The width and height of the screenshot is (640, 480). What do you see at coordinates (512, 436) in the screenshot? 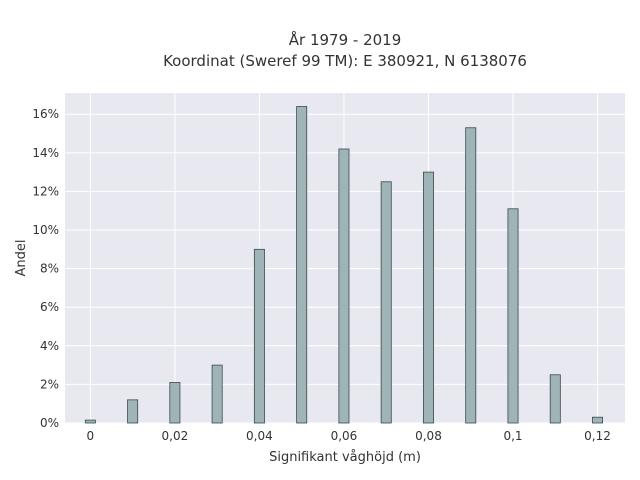
I see `x-tick-label: 0,1` at bounding box center [512, 436].